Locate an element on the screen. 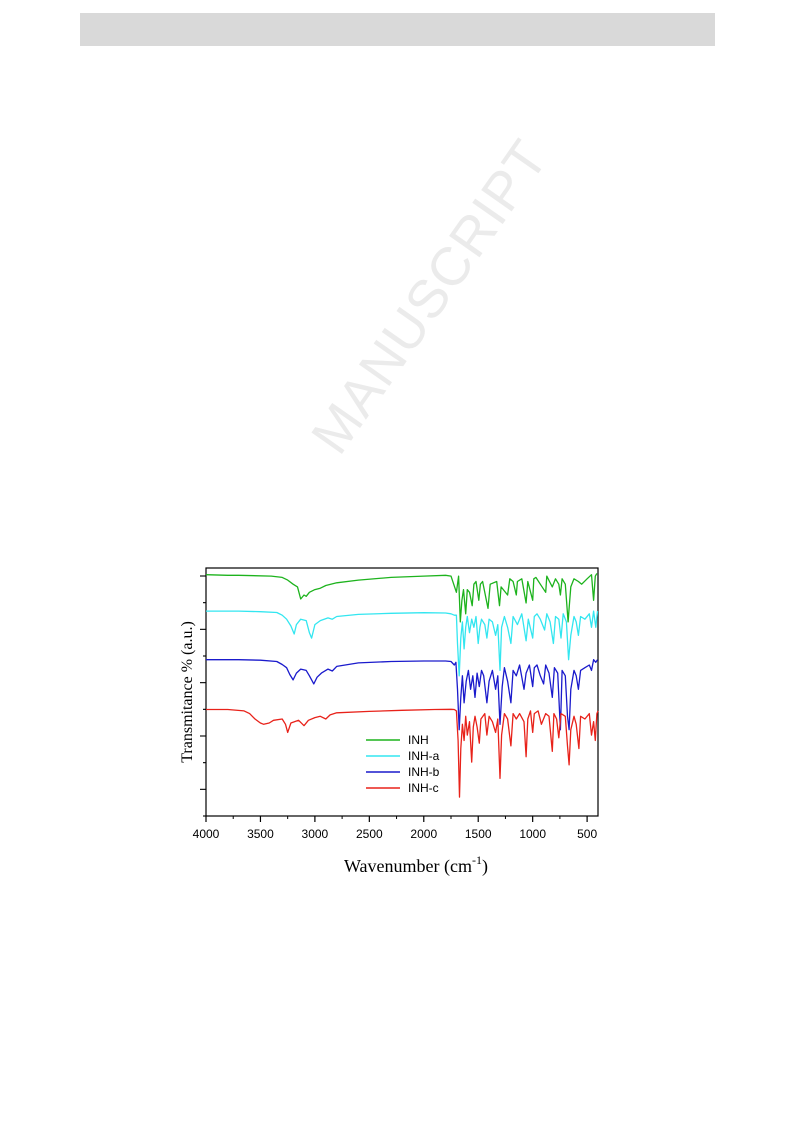  x-axis-label-close: ) is located at coordinates (485, 866).